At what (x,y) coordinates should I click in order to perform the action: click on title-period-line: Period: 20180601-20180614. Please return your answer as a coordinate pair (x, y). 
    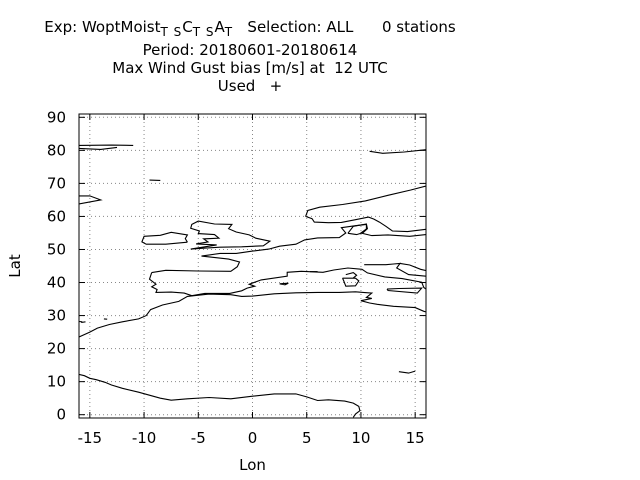
    Looking at the image, I should click on (250, 50).